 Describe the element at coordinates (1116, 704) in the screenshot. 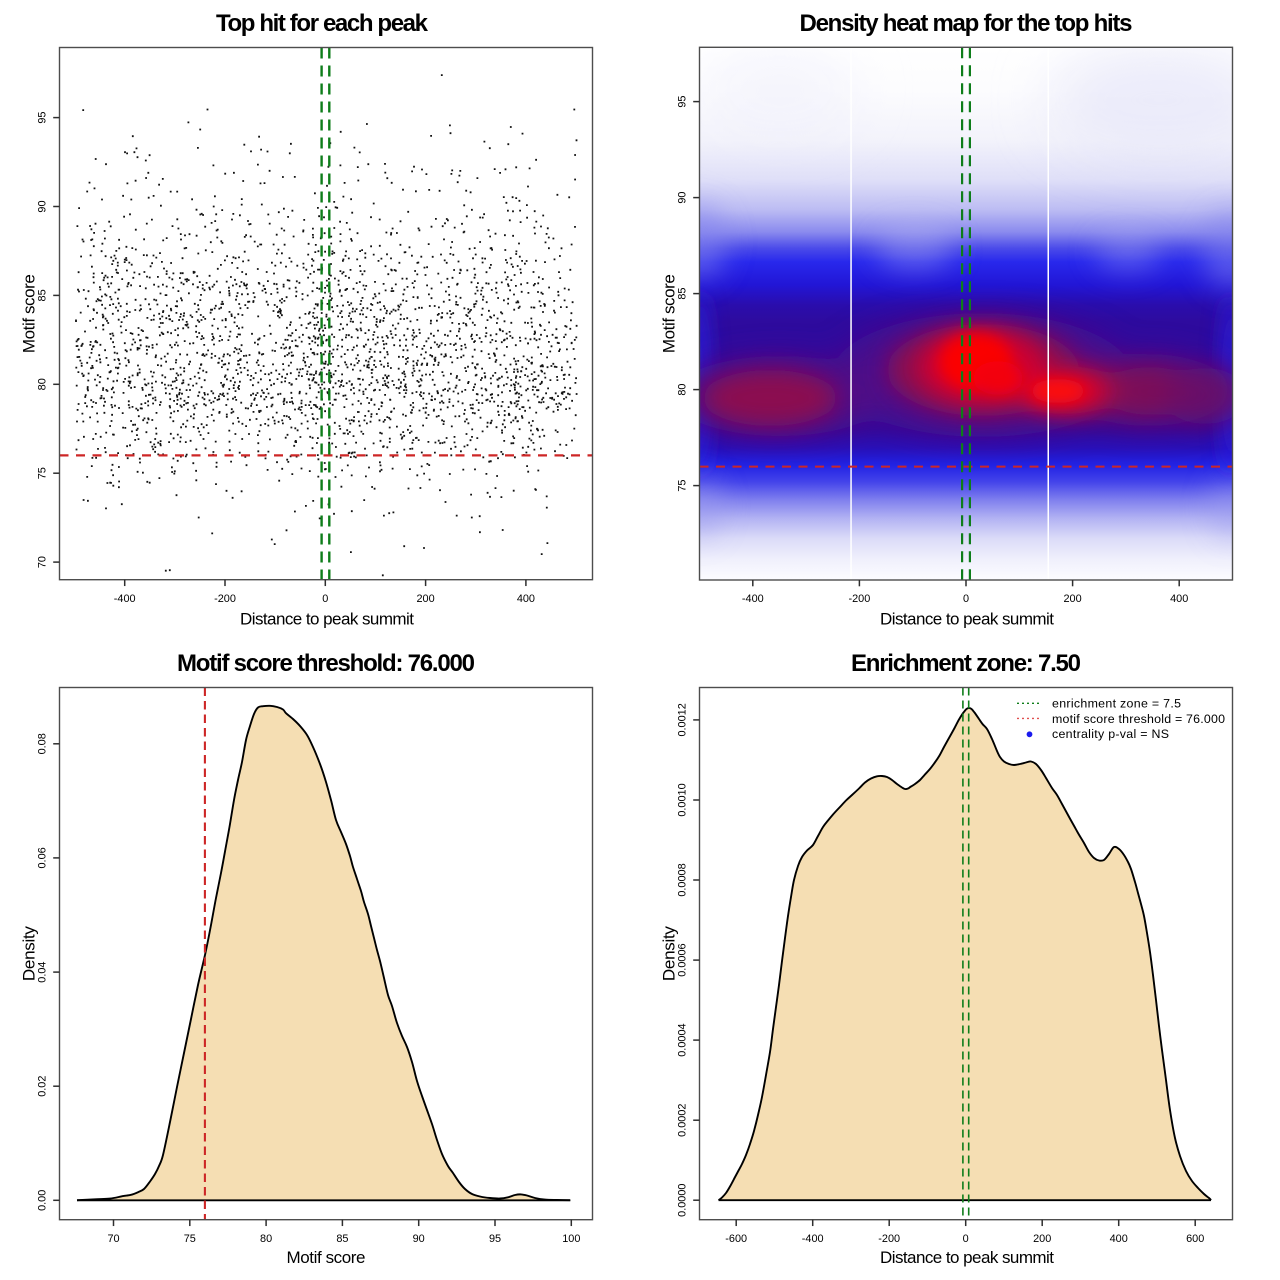

I see `svg-text: enrichment zone = 7.5` at that location.